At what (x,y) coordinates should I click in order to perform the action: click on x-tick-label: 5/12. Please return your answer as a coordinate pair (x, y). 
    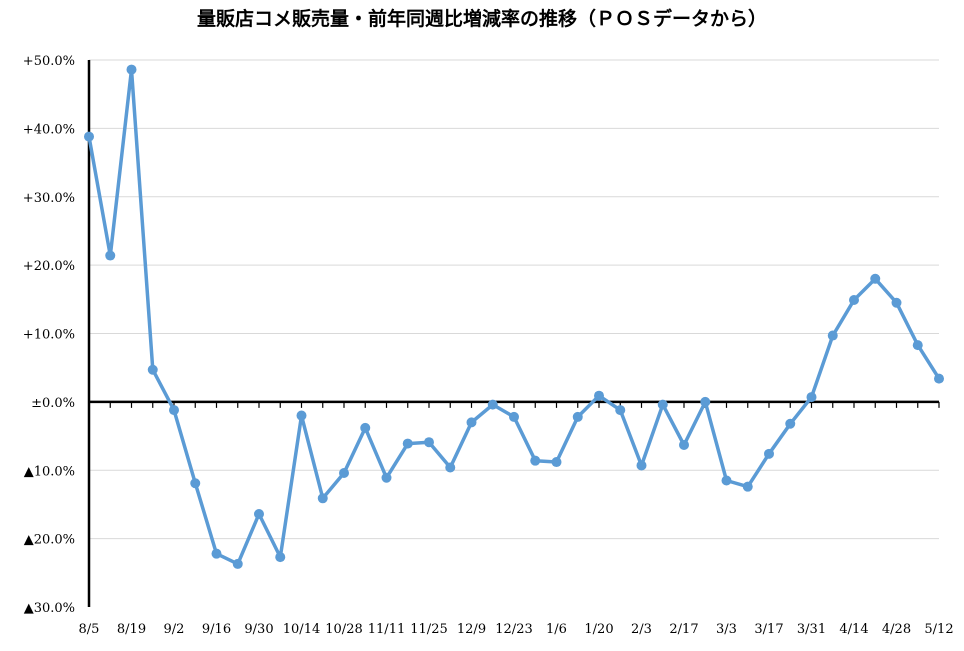
    Looking at the image, I should click on (938, 629).